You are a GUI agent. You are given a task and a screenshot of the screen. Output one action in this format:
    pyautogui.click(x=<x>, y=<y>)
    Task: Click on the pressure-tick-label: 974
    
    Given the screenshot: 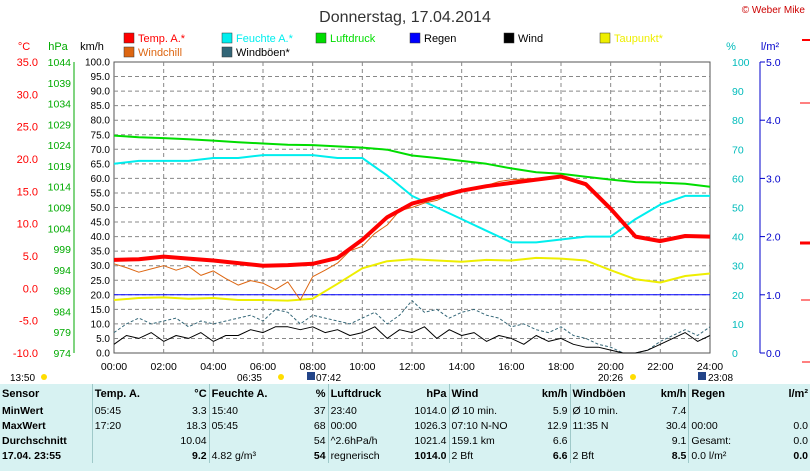 What is the action you would take?
    pyautogui.click(x=62, y=354)
    